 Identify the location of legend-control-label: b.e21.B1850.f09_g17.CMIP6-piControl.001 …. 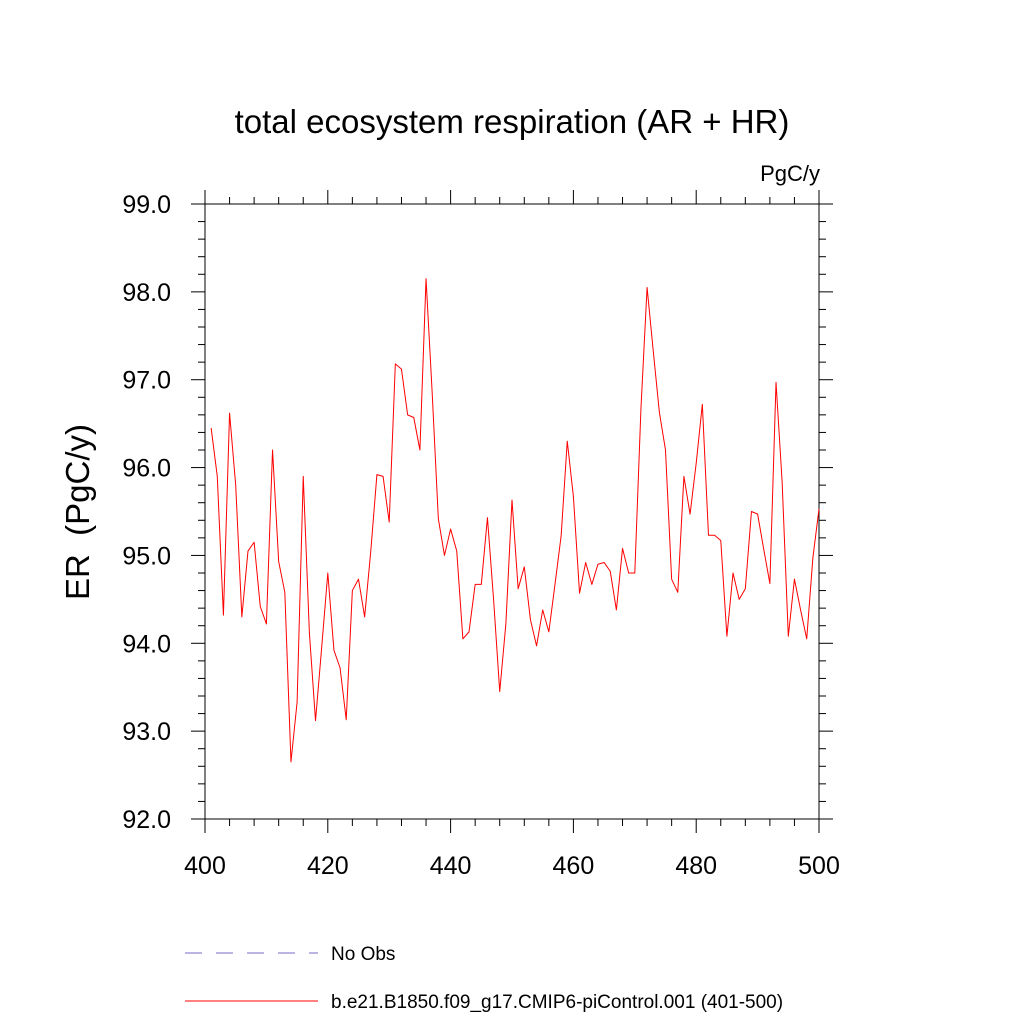
(557, 1002).